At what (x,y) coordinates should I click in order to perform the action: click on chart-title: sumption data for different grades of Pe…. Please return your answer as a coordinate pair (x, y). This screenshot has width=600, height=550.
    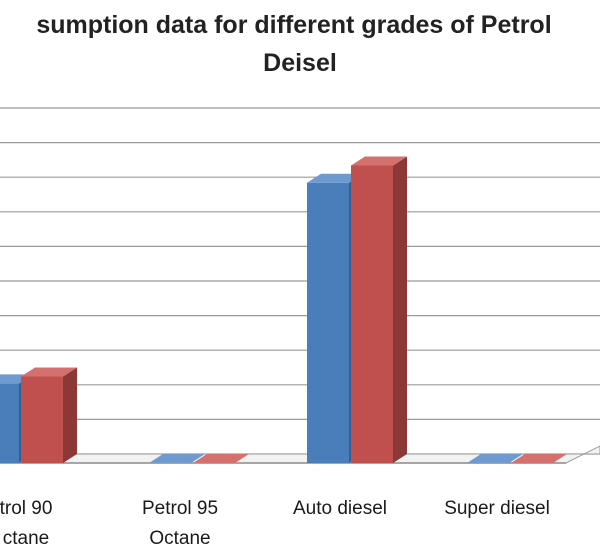
    Looking at the image, I should click on (300, 44).